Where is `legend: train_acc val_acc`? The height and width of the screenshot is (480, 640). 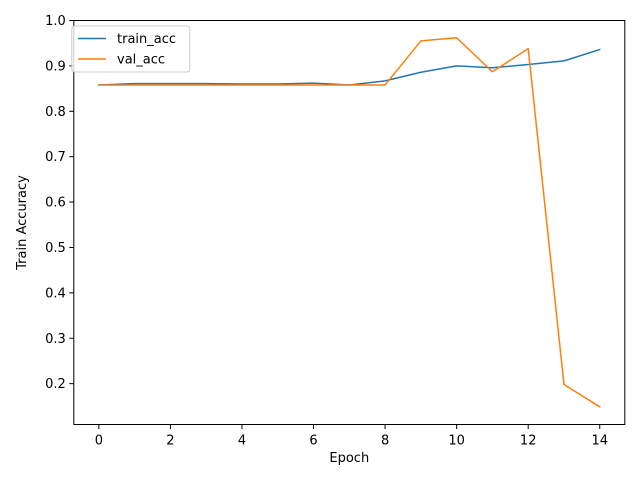
legend: train_acc val_acc is located at coordinates (131, 49).